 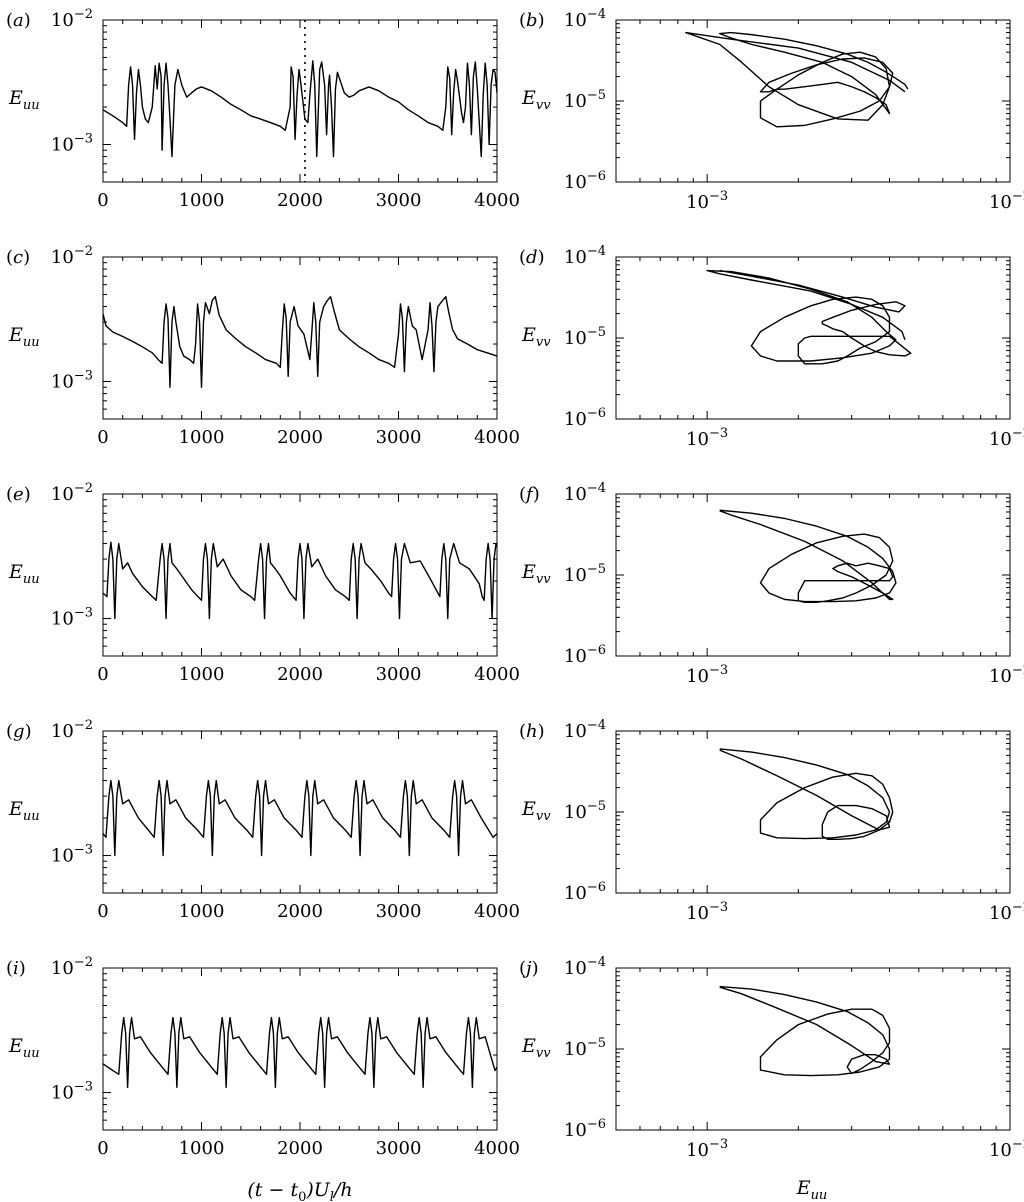 What do you see at coordinates (18, 494) in the screenshot?
I see `panel-label: (e)` at bounding box center [18, 494].